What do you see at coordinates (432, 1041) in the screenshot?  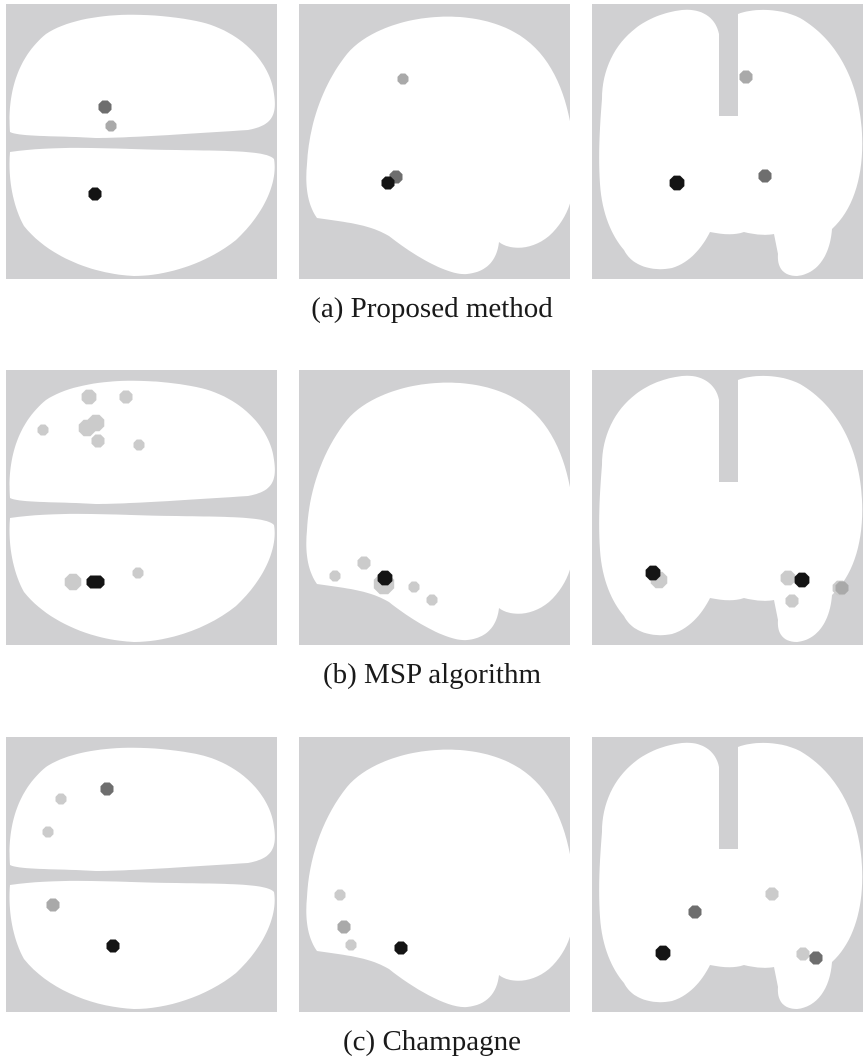 I see `caption-c: (c) Champagne` at bounding box center [432, 1041].